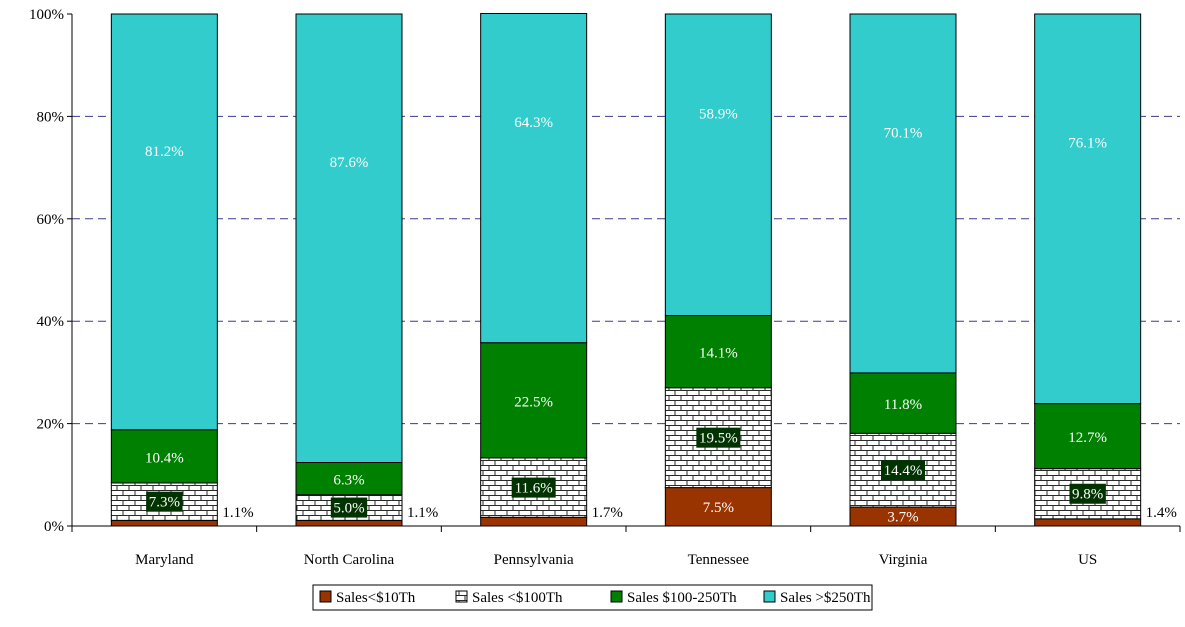  I want to click on data-label: 76.1%, so click(1087, 144).